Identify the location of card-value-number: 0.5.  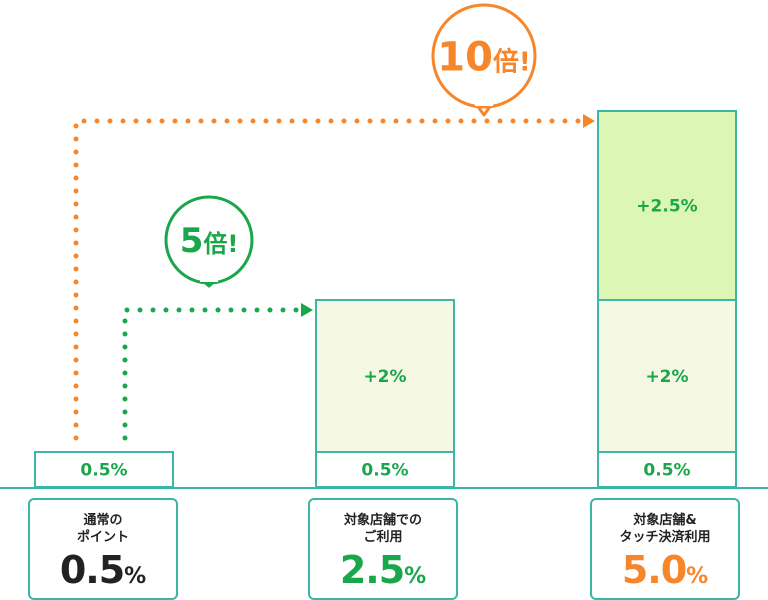
(92, 570).